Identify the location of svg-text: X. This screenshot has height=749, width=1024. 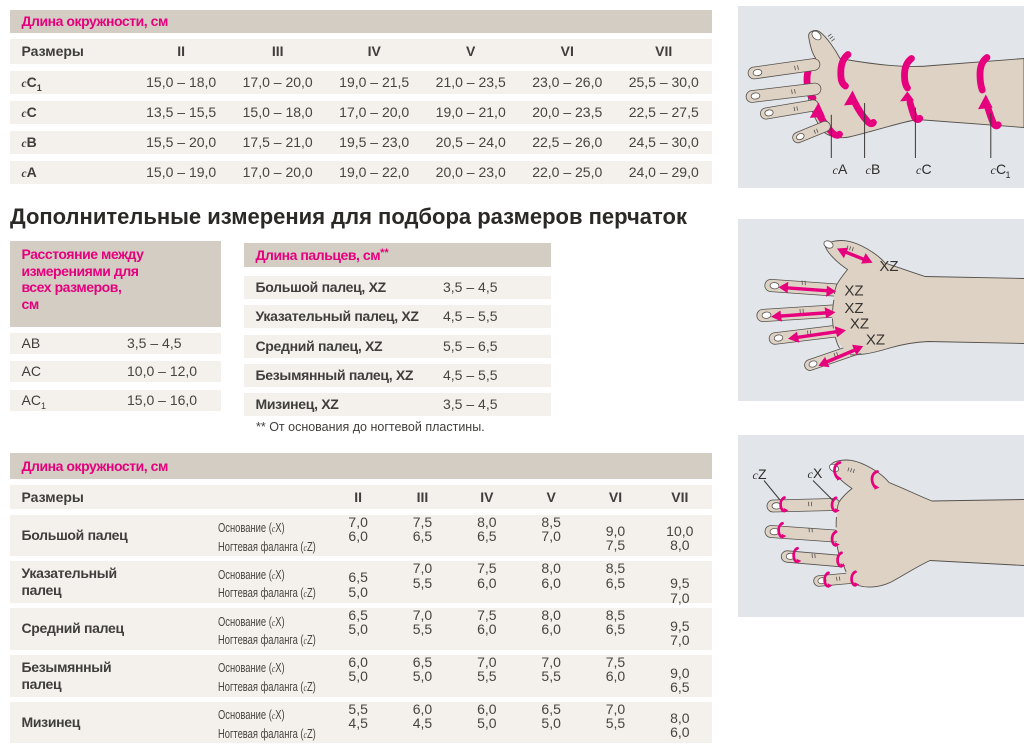
(818, 473).